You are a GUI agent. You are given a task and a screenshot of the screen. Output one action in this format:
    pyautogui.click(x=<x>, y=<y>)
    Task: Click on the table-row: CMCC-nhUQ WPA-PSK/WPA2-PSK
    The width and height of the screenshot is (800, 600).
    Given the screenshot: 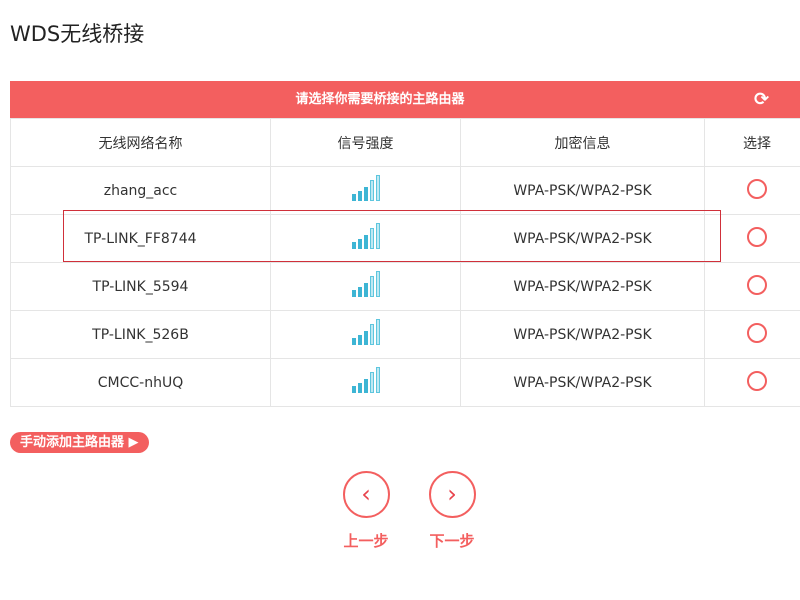 What is the action you would take?
    pyautogui.click(x=405, y=382)
    